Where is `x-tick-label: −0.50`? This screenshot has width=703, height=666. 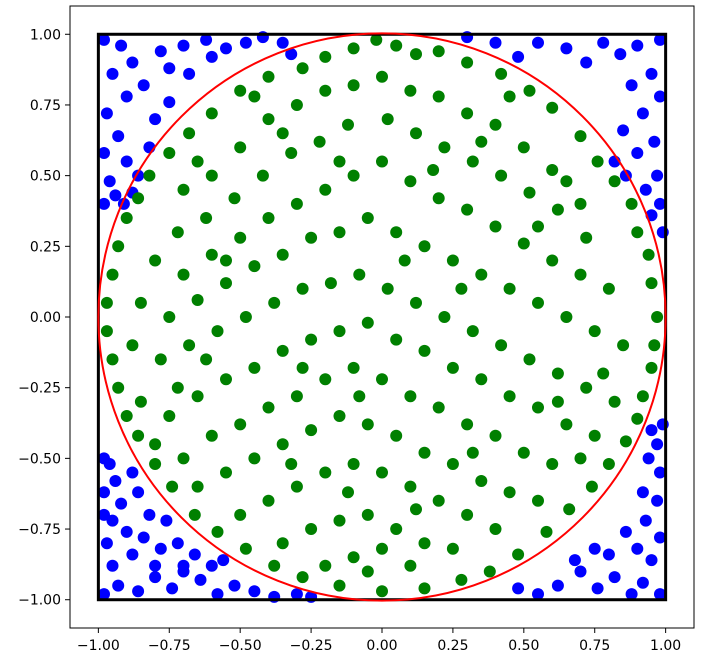 x-tick-label: −0.50 is located at coordinates (240, 646).